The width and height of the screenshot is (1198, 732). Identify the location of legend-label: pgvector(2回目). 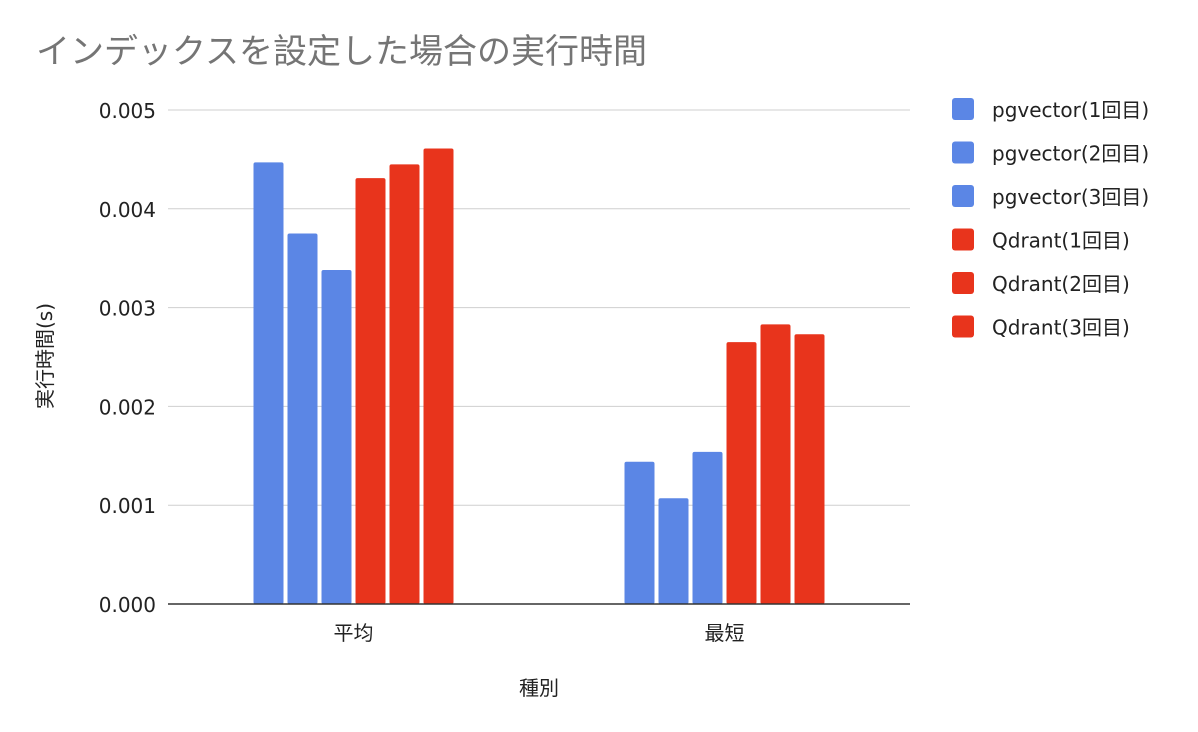
(1070, 154).